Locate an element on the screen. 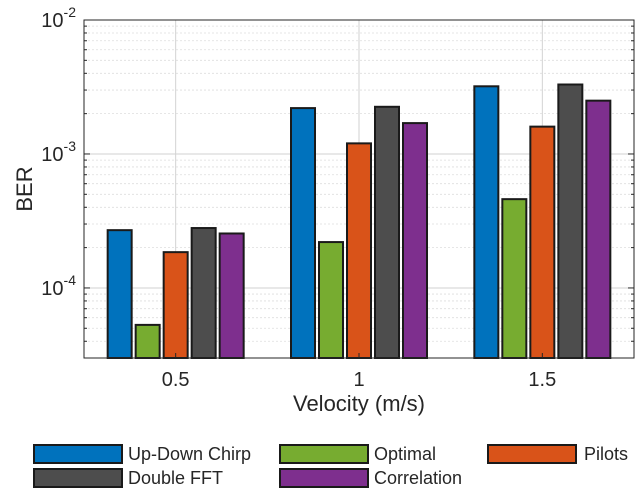  x-axis-label: Velocity (m/s) is located at coordinates (359, 403).